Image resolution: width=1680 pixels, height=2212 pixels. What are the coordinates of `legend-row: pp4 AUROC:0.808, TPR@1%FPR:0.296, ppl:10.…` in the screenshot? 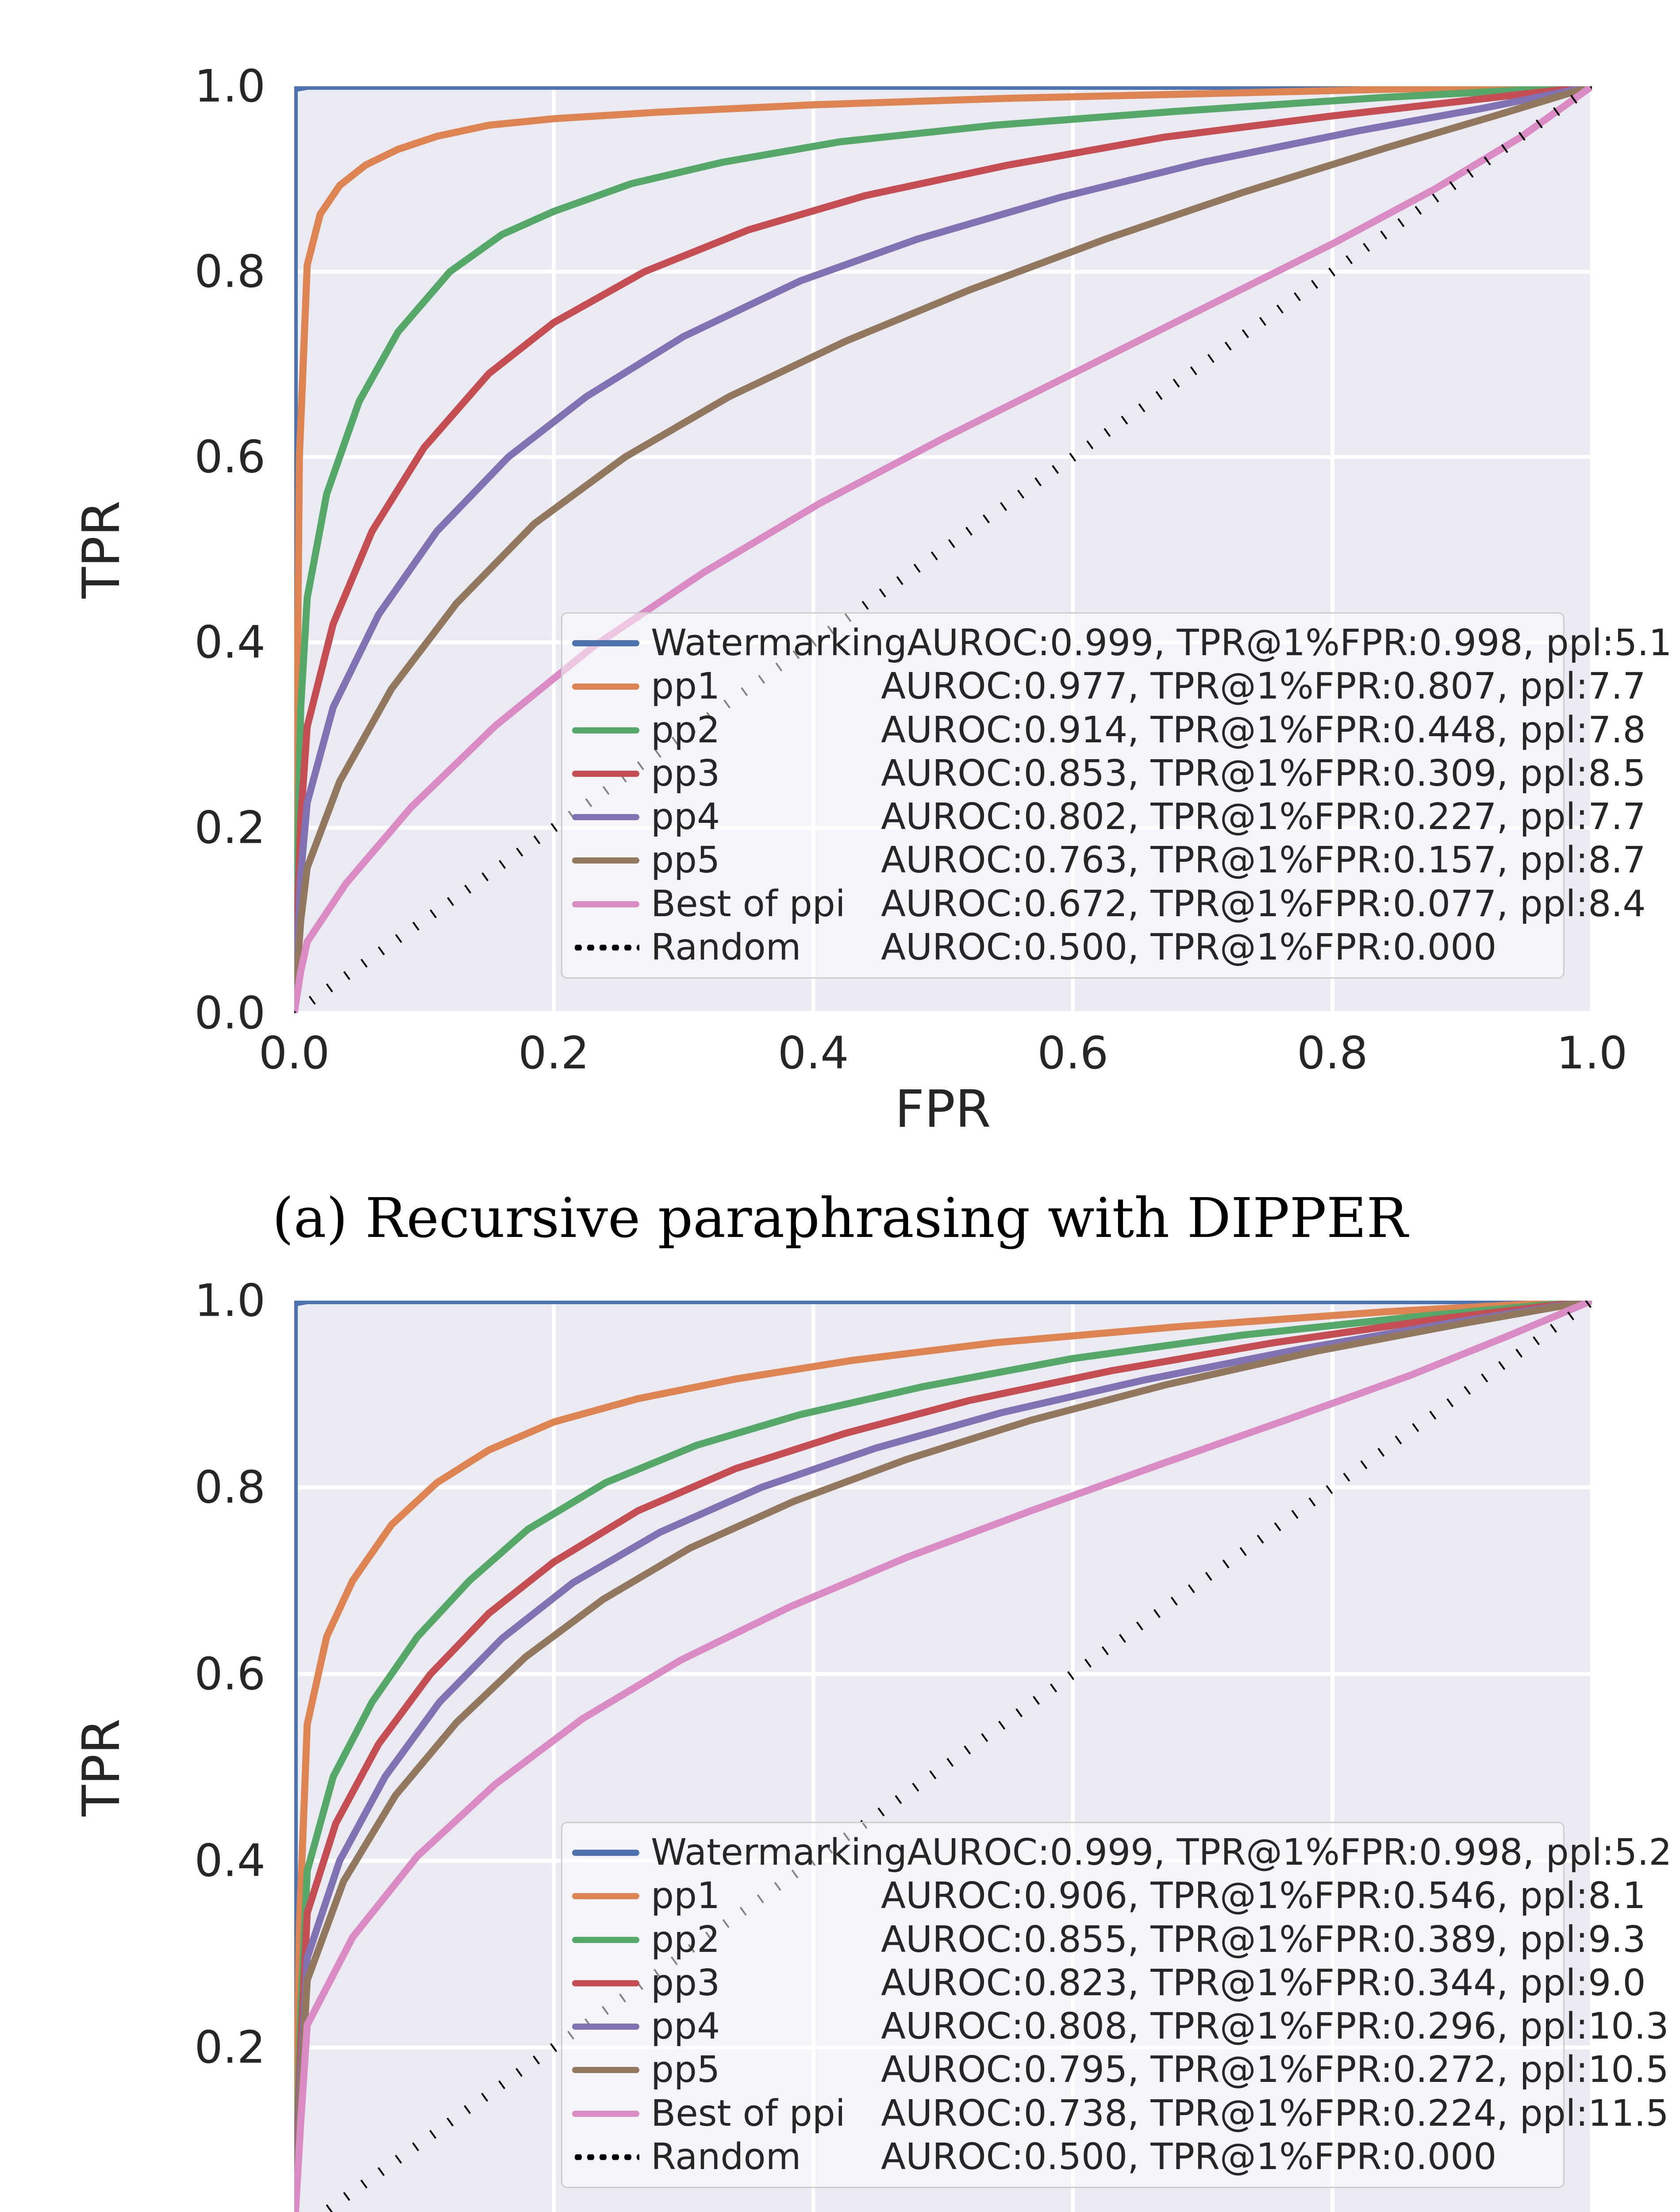 It's located at (1120, 2027).